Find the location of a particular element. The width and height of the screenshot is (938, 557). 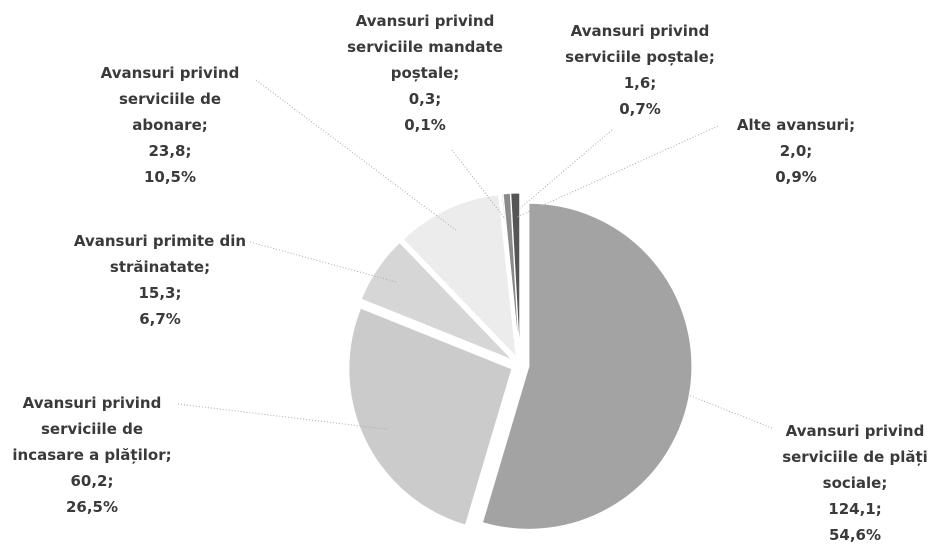

value-label: 2,0 is located at coordinates (796, 151).